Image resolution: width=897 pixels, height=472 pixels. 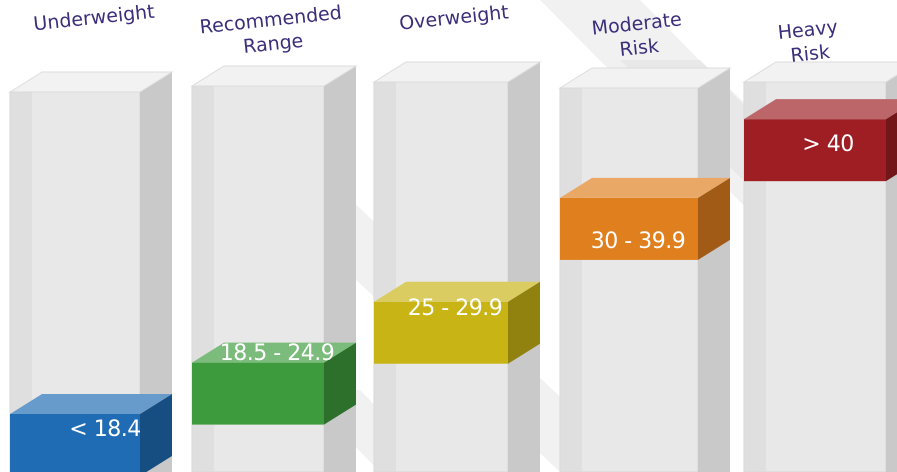 What do you see at coordinates (828, 144) in the screenshot?
I see `range-label-heavy-risk: > 40` at bounding box center [828, 144].